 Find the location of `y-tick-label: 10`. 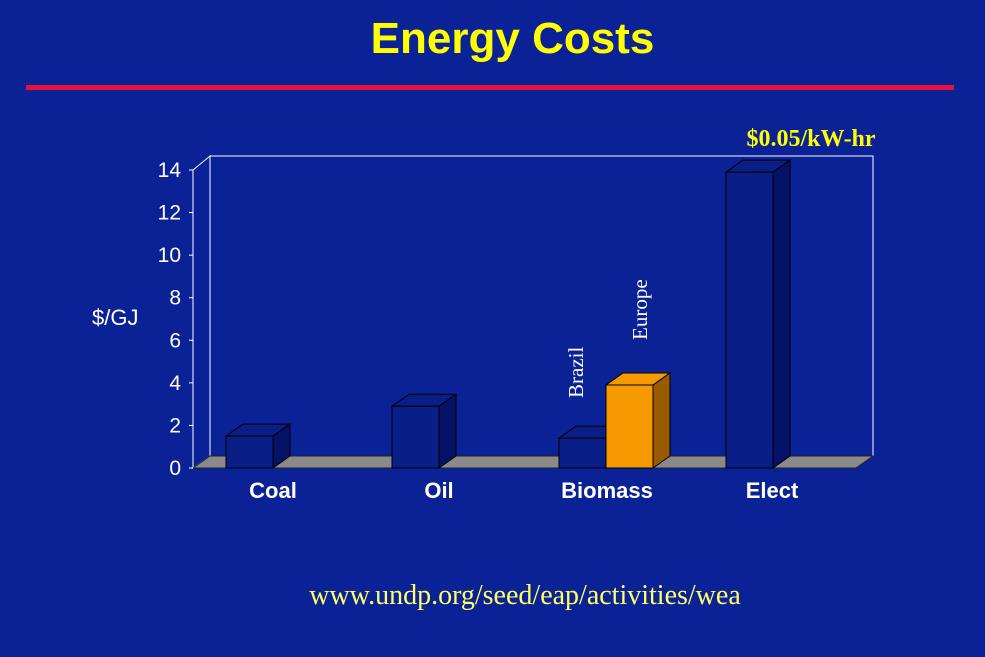

y-tick-label: 10 is located at coordinates (169, 255).